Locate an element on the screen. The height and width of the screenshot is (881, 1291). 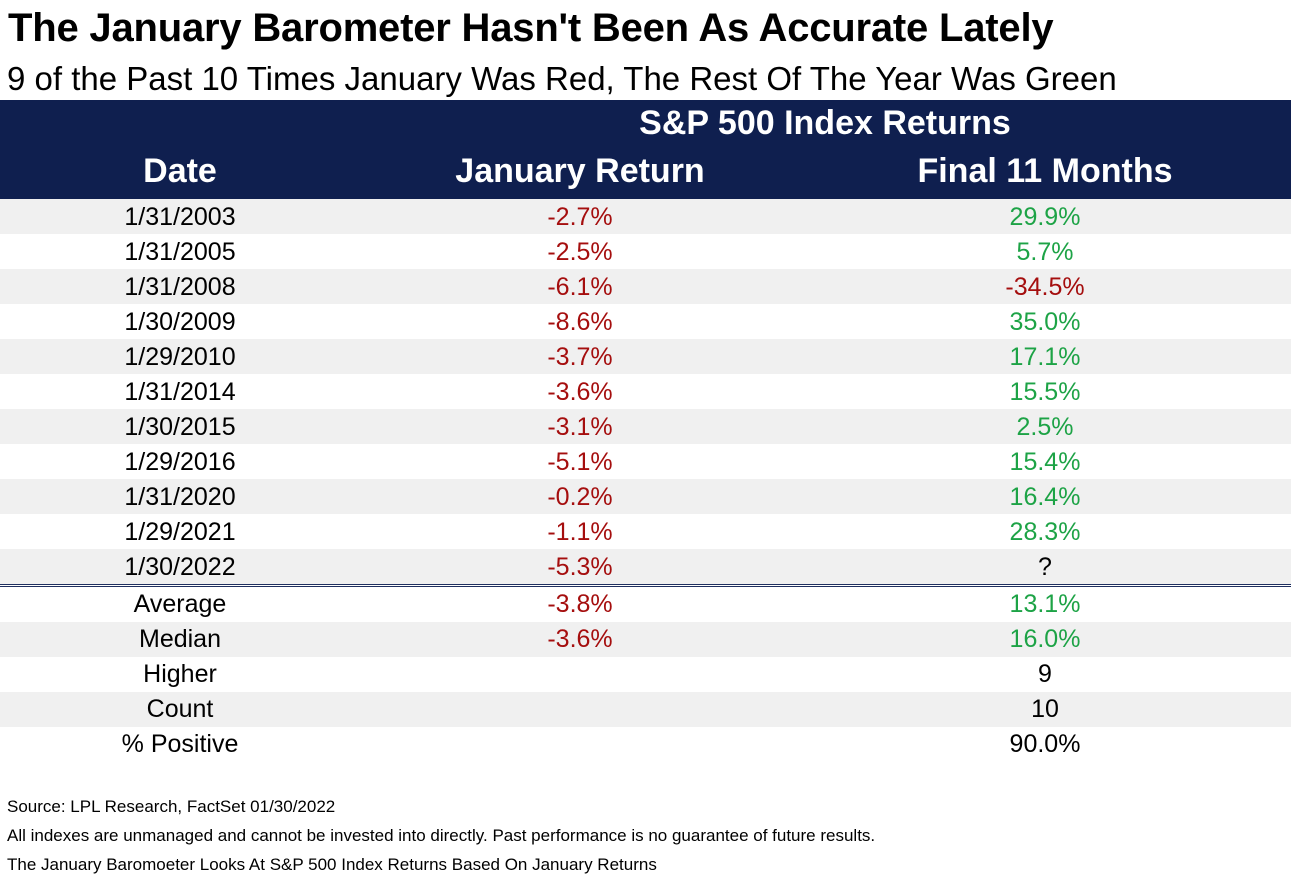
date-cell: 1/31/2020 is located at coordinates (180, 497).